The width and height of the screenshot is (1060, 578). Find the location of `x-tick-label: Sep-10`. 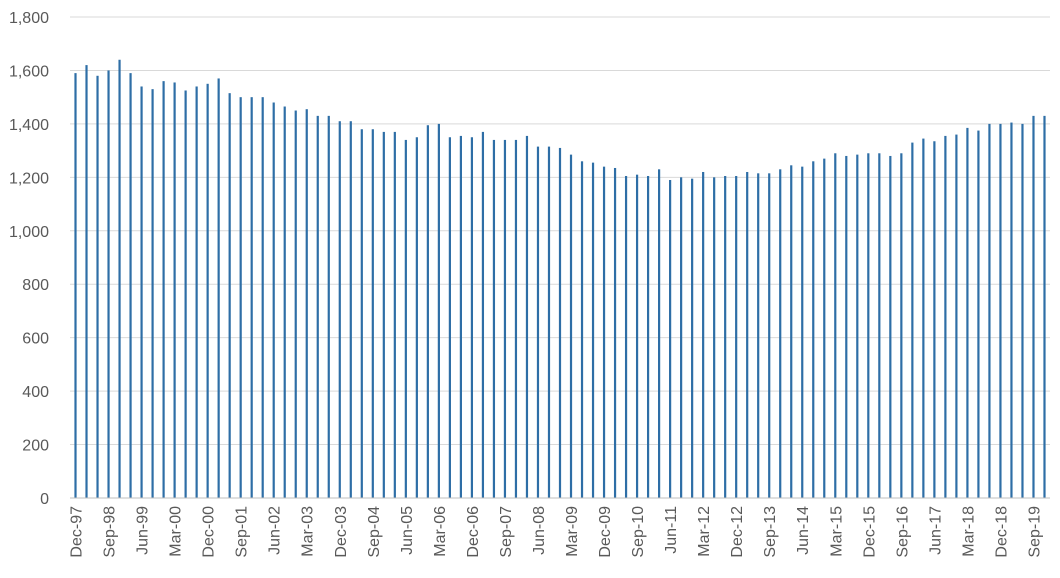

x-tick-label: Sep-10 is located at coordinates (638, 532).